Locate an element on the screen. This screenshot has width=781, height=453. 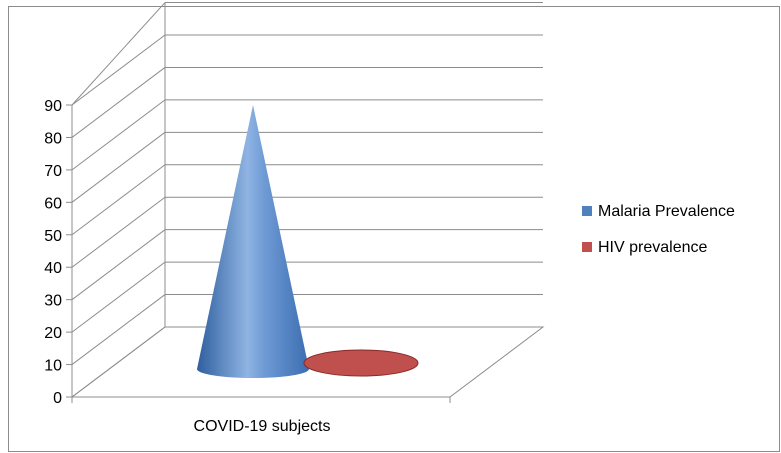
y-tick-label: 20 is located at coordinates (53, 333).